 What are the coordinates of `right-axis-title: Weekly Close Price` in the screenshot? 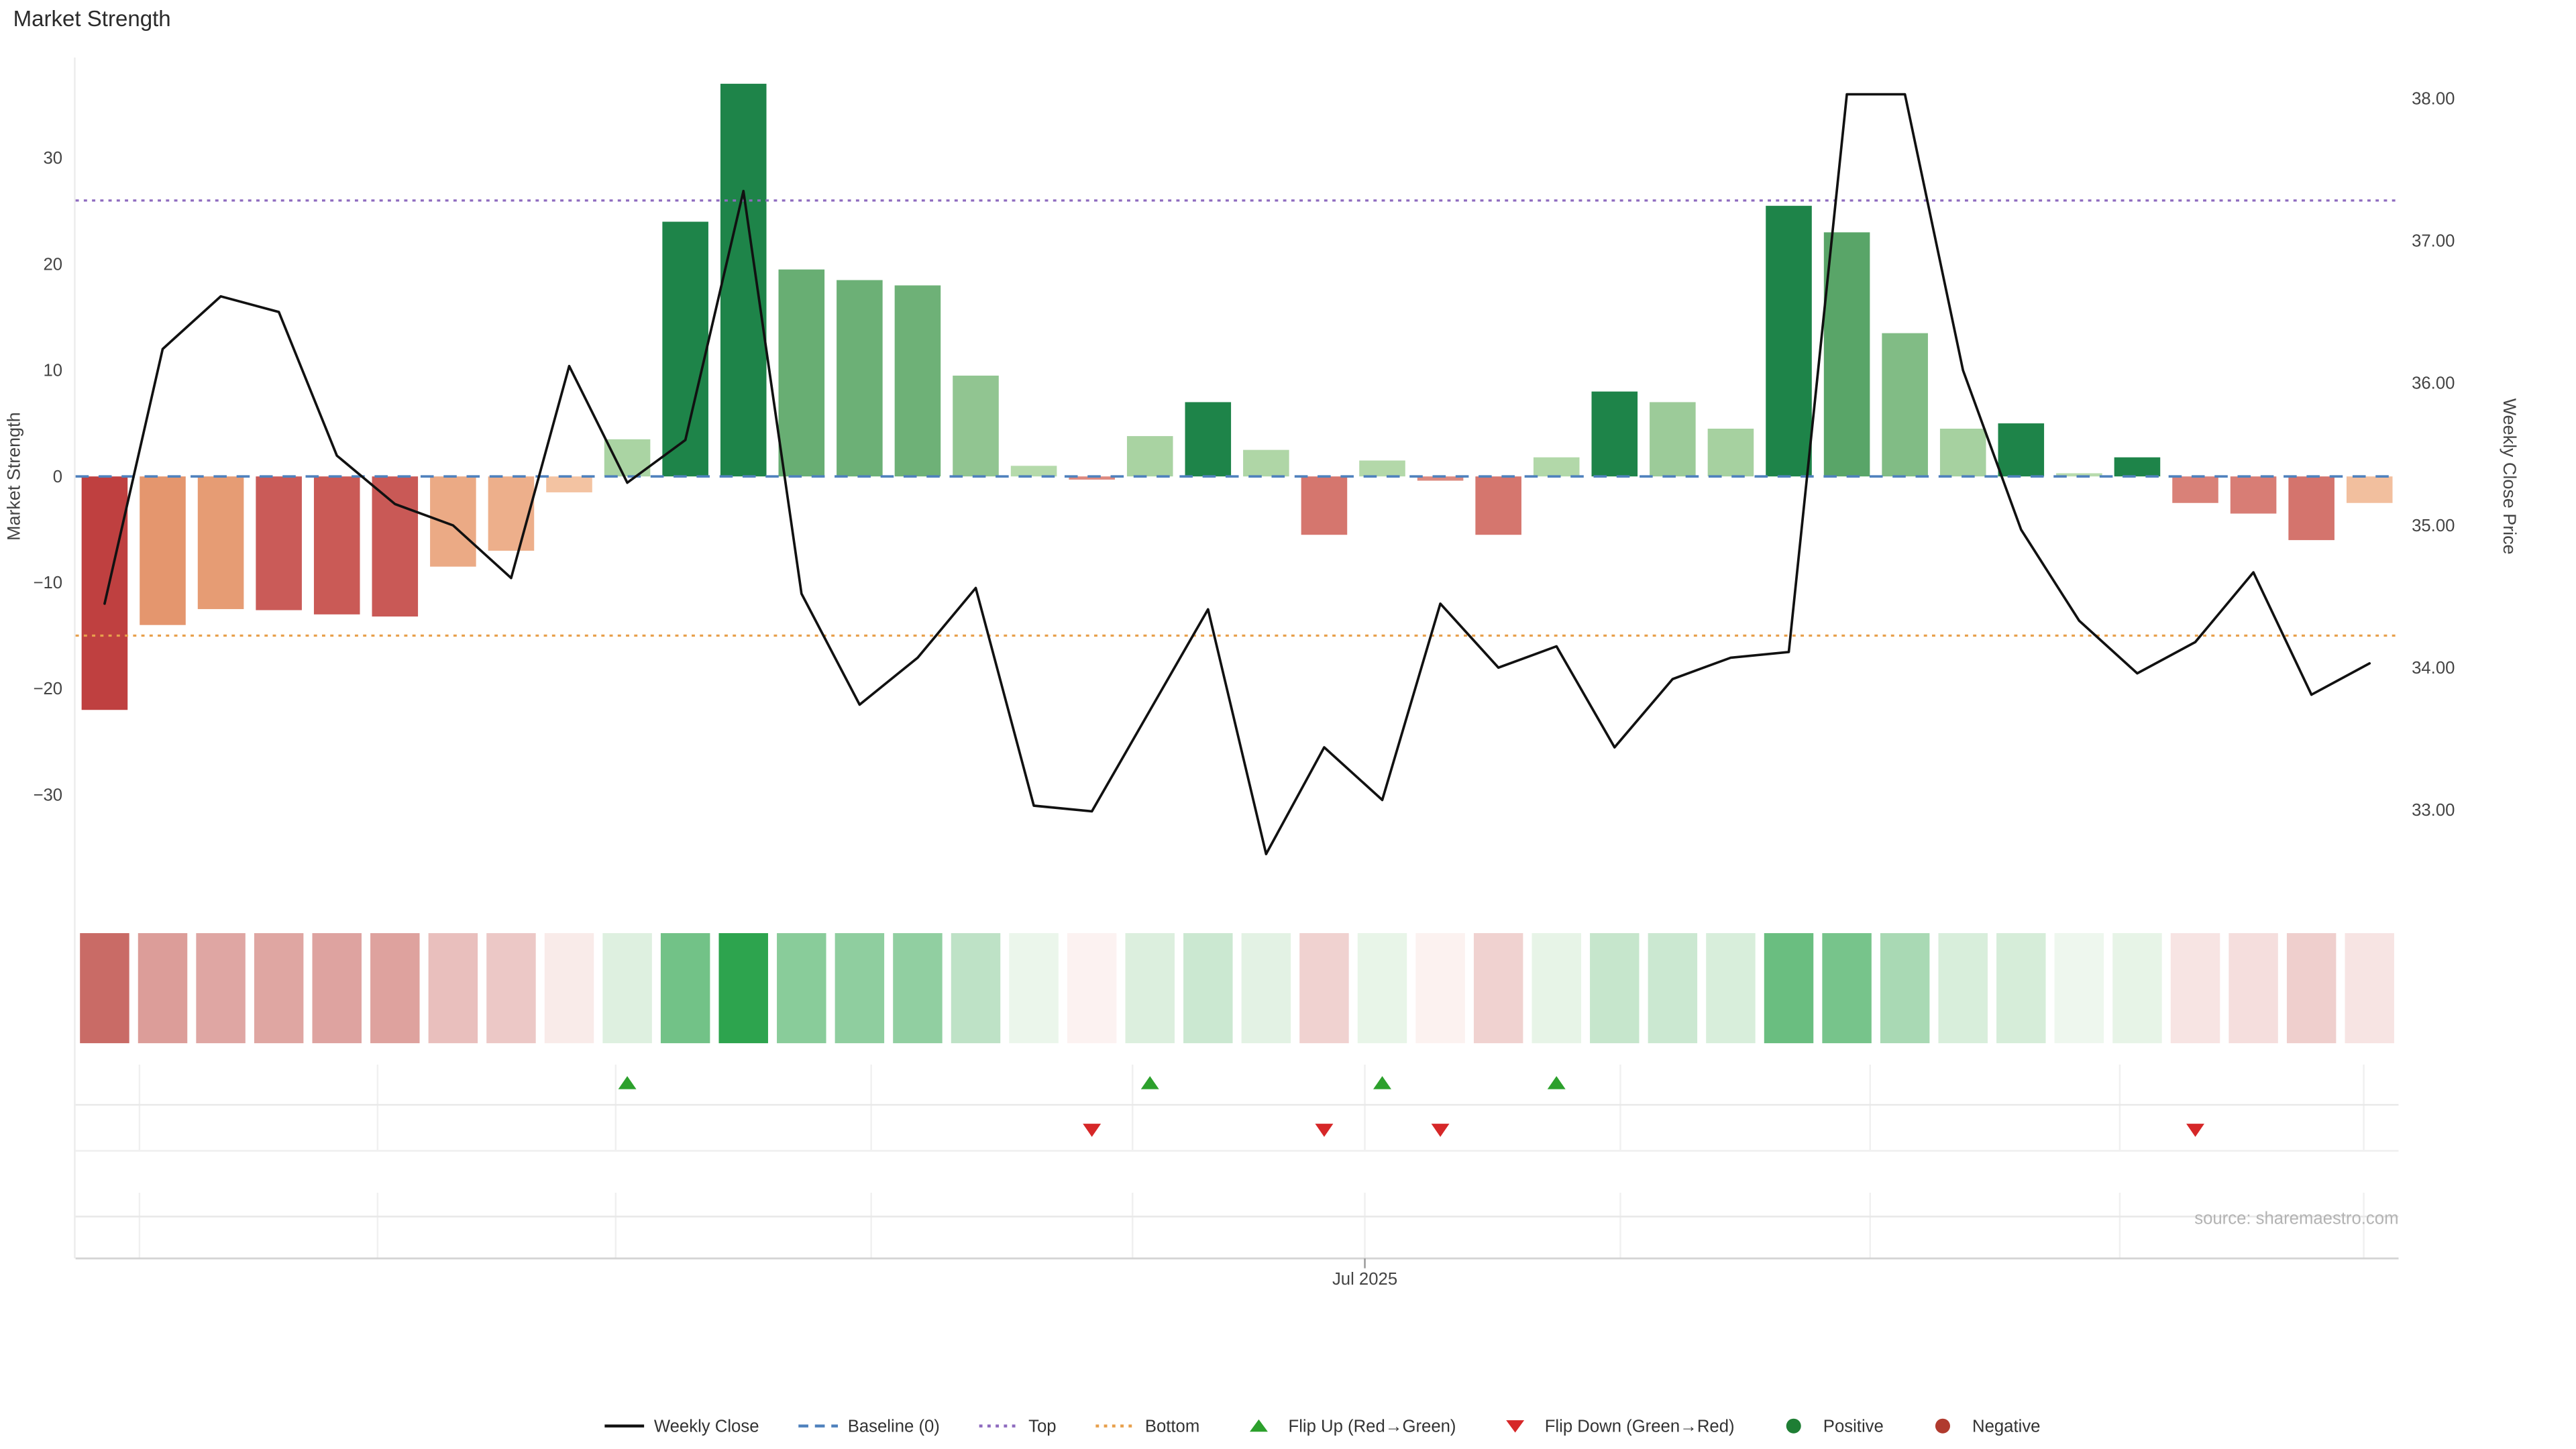 It's located at (2510, 476).